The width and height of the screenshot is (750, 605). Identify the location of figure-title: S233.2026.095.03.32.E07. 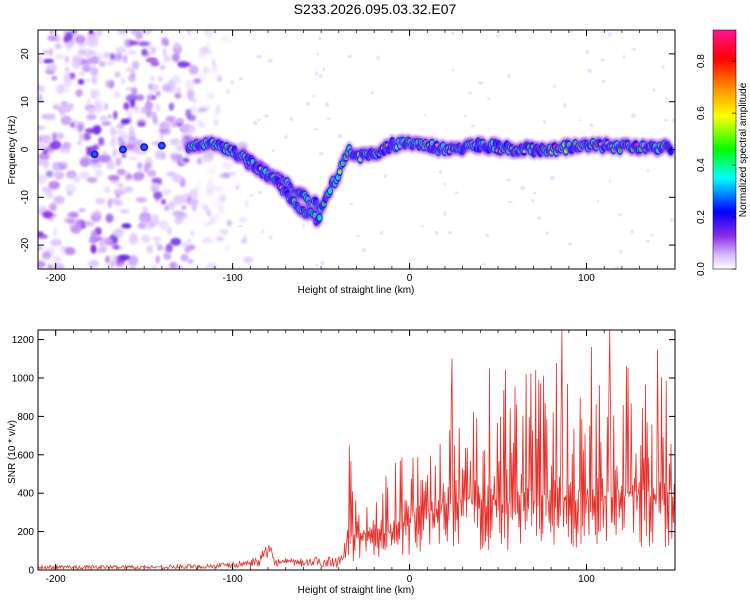
(375, 9).